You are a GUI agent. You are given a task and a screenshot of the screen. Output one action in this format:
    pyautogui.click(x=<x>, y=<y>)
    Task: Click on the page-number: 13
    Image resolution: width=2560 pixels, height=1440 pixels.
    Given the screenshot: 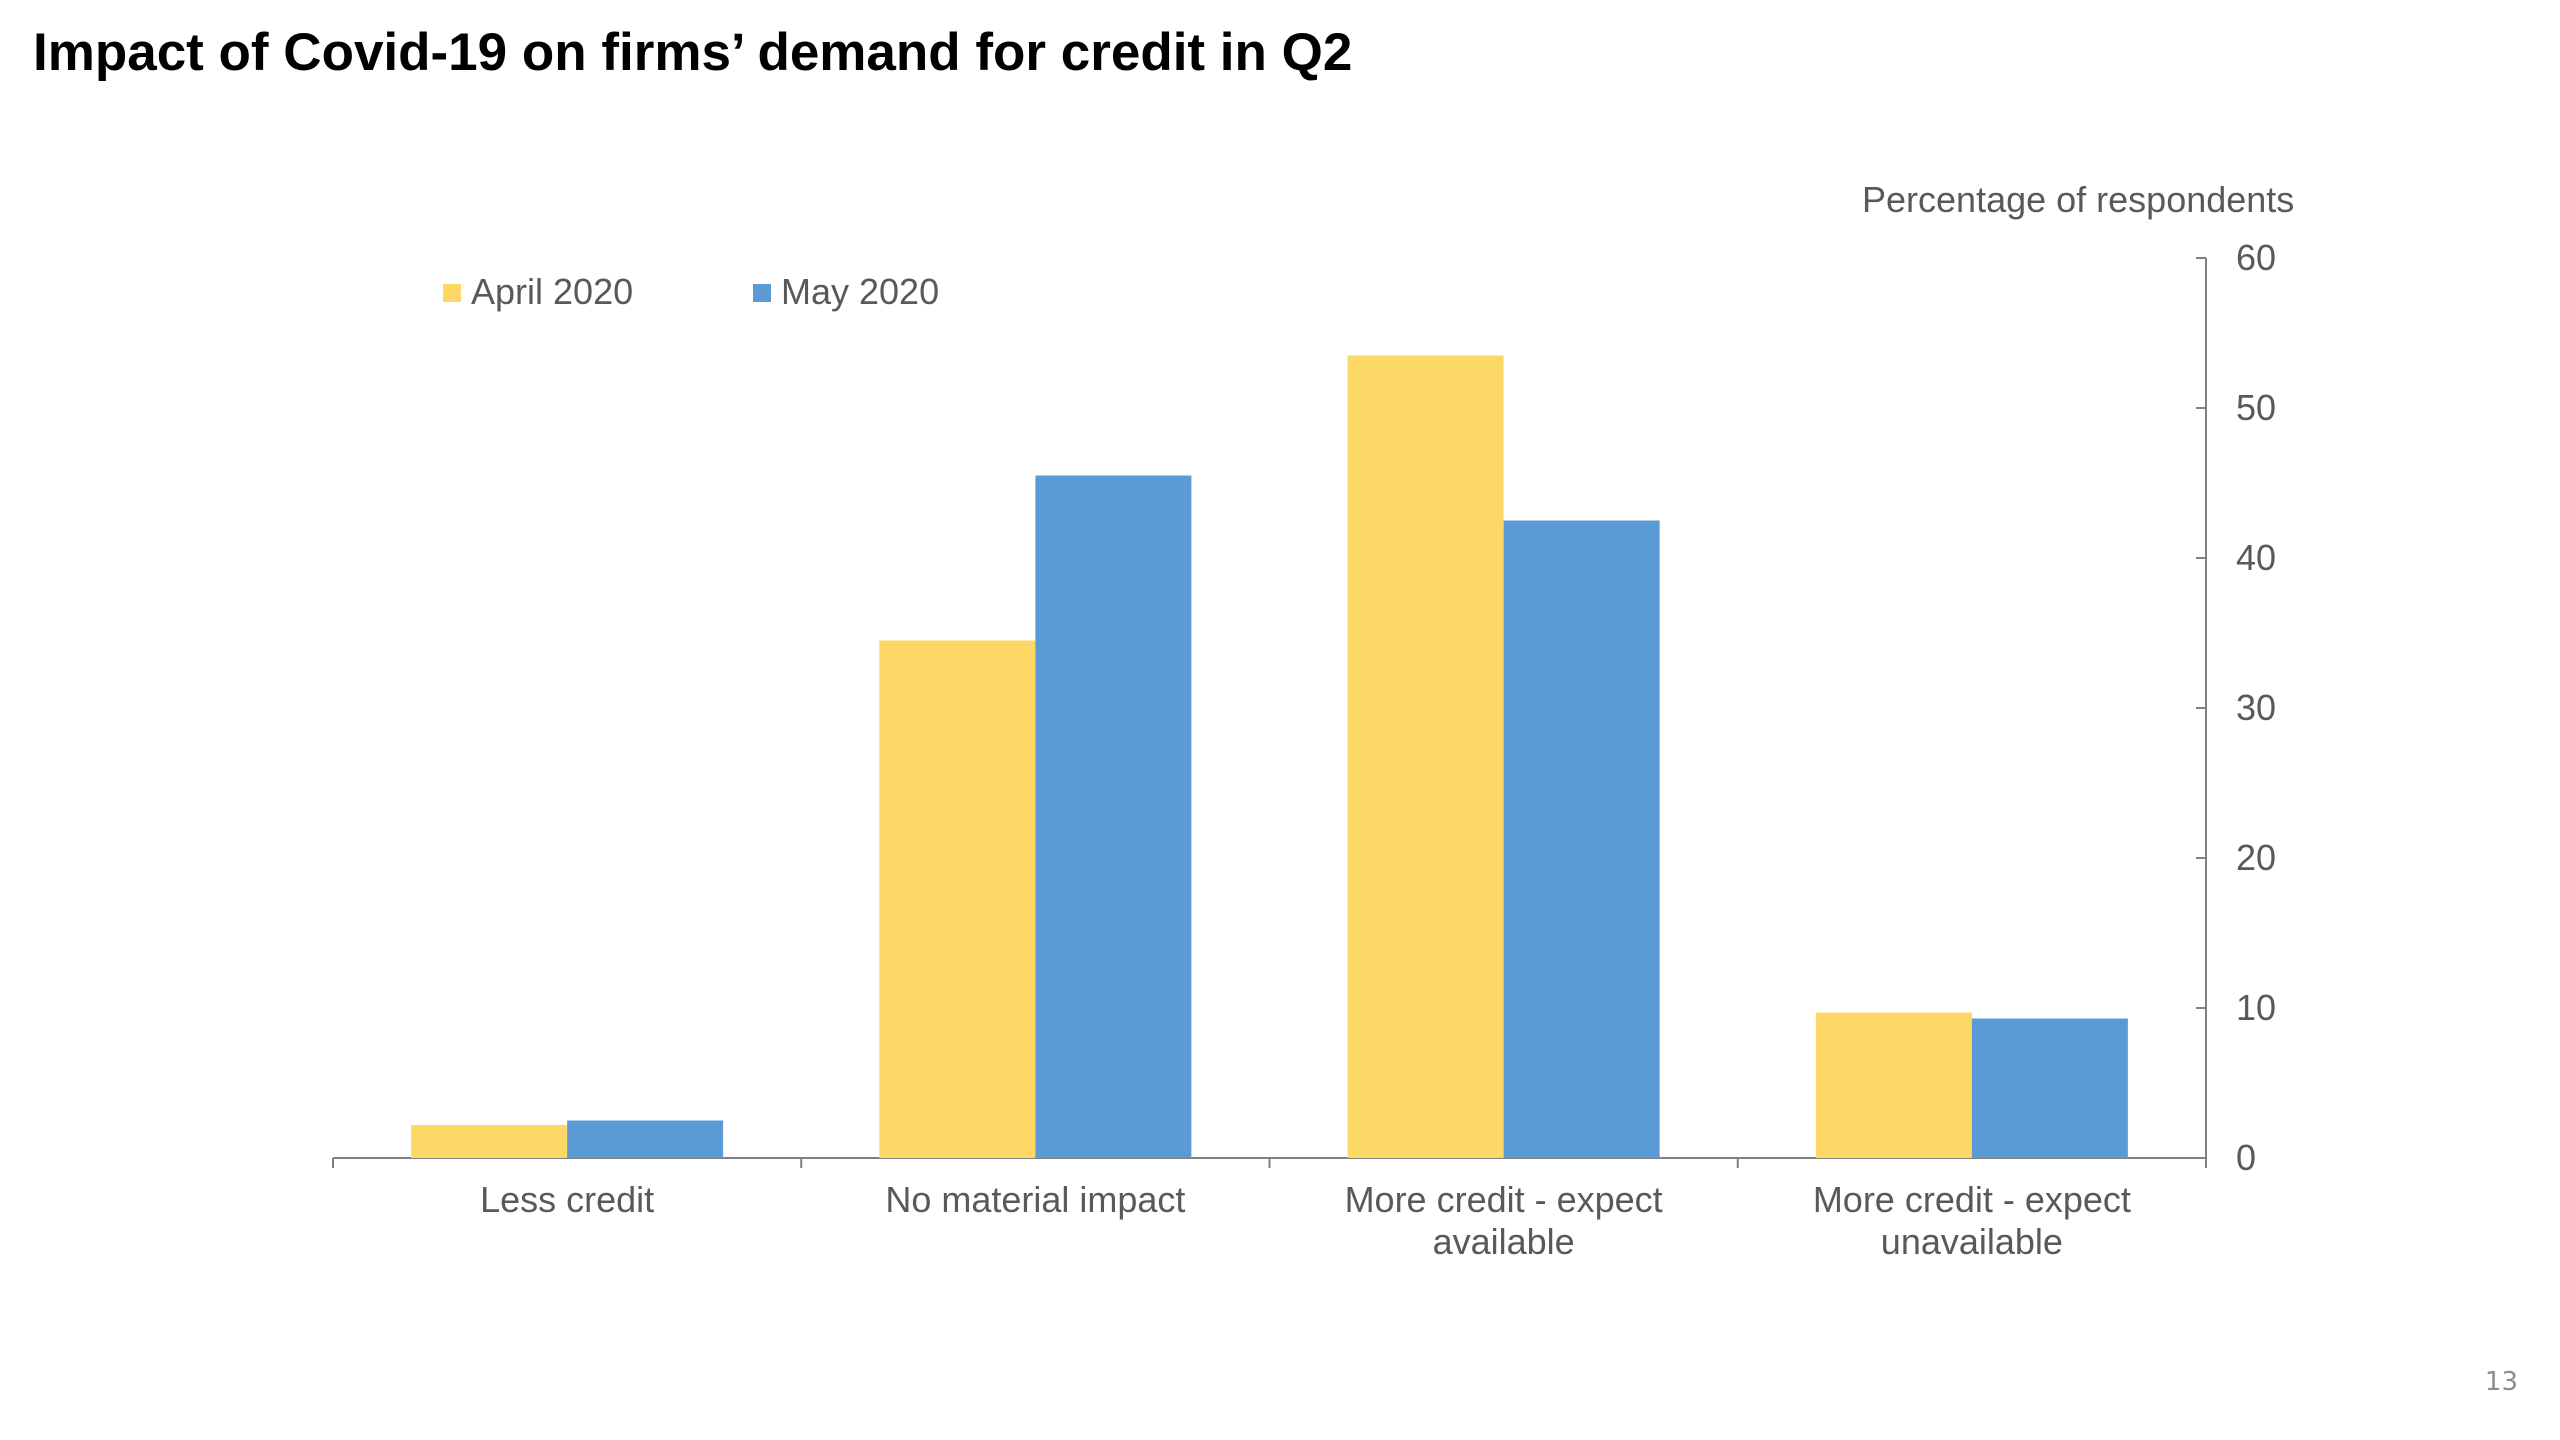 What is the action you would take?
    pyautogui.click(x=2501, y=1382)
    